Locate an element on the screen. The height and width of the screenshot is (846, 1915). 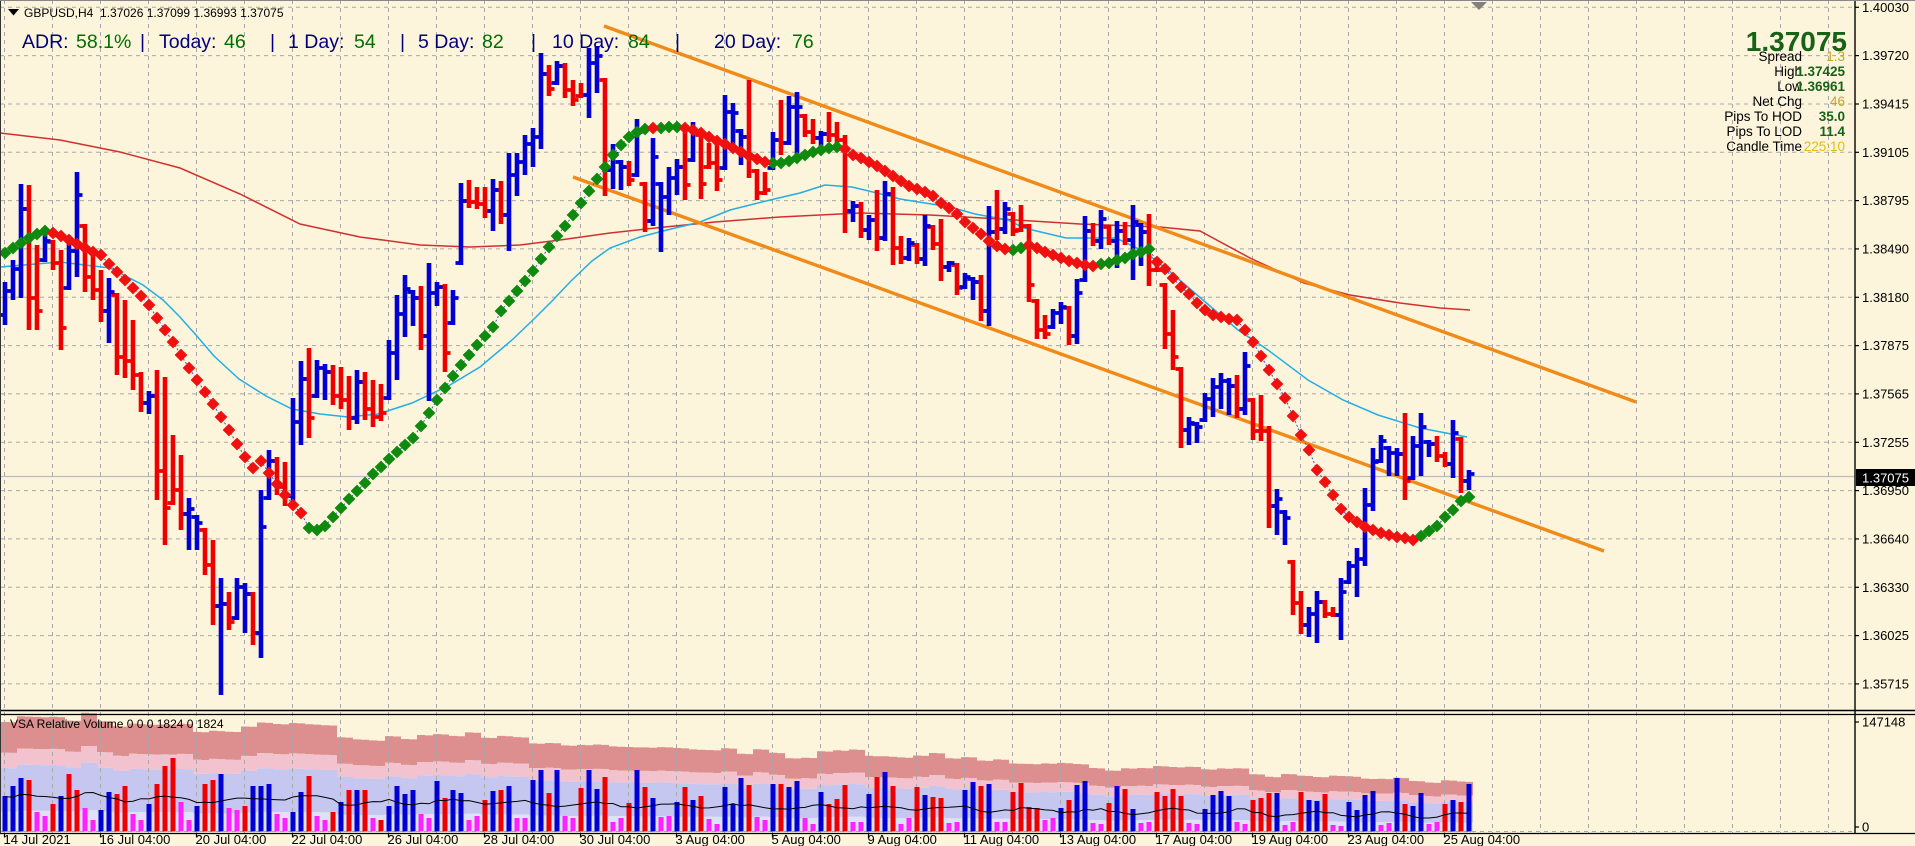
svg-text: 46 is located at coordinates (1837, 101).